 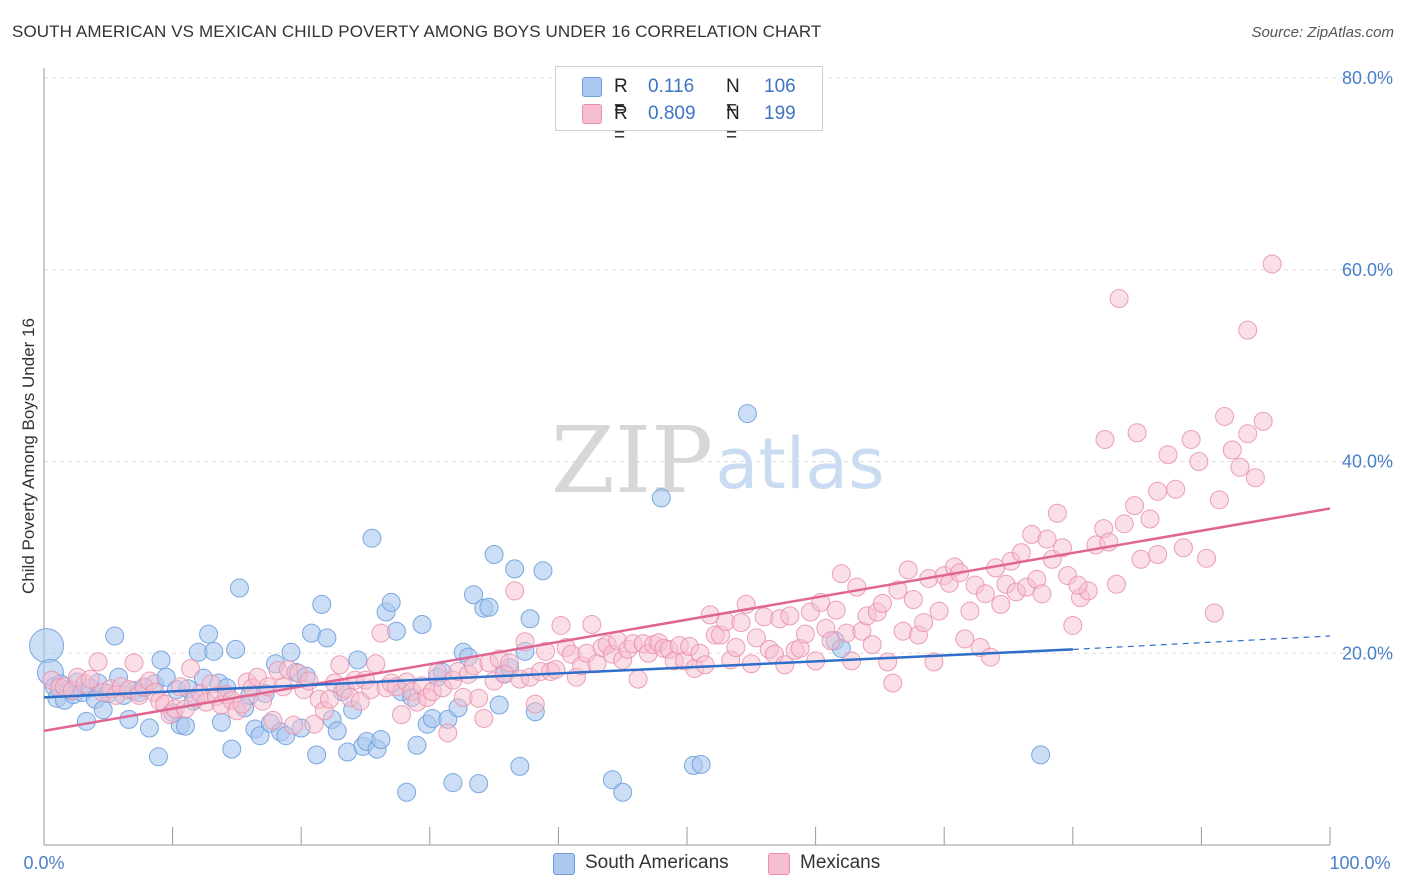 I want to click on south-americans-trend-extension, so click(x=1201, y=643).